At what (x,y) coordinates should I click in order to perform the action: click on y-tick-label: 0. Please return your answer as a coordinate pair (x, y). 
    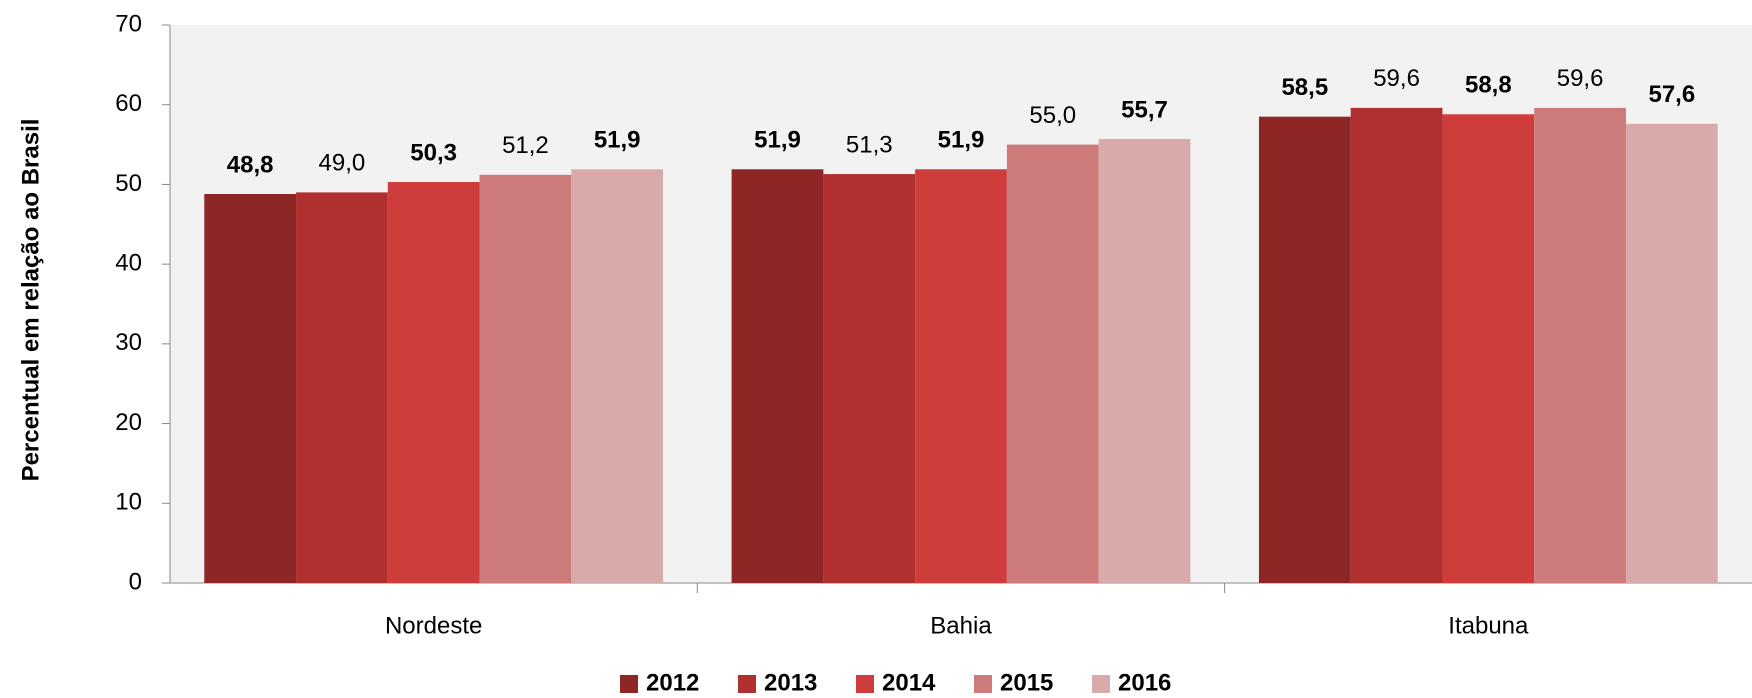
    Looking at the image, I should click on (135, 581).